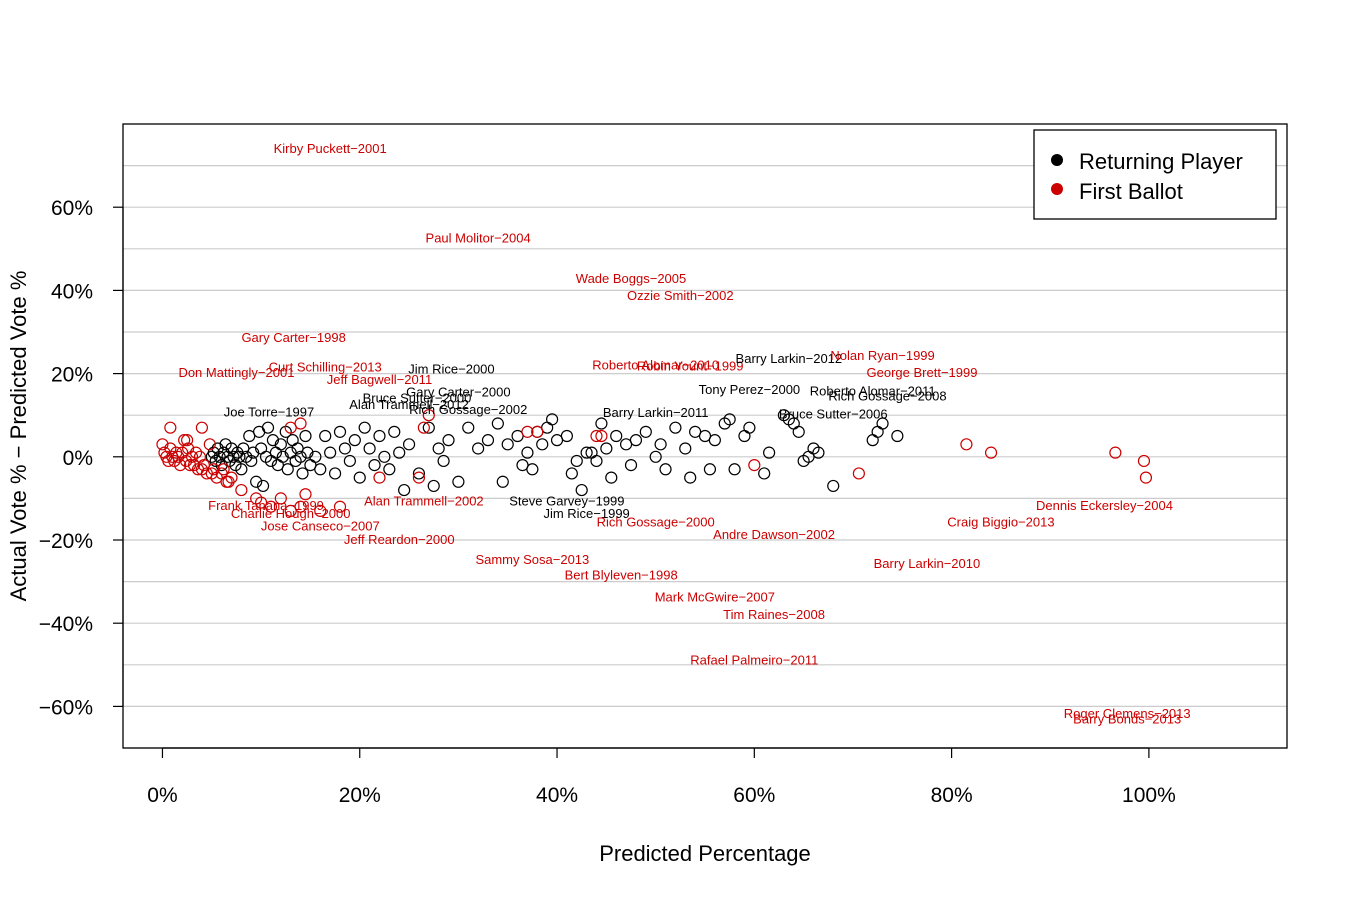 This screenshot has height=901, width=1350. I want to click on point-label: Rich Gossage−2000, so click(656, 522).